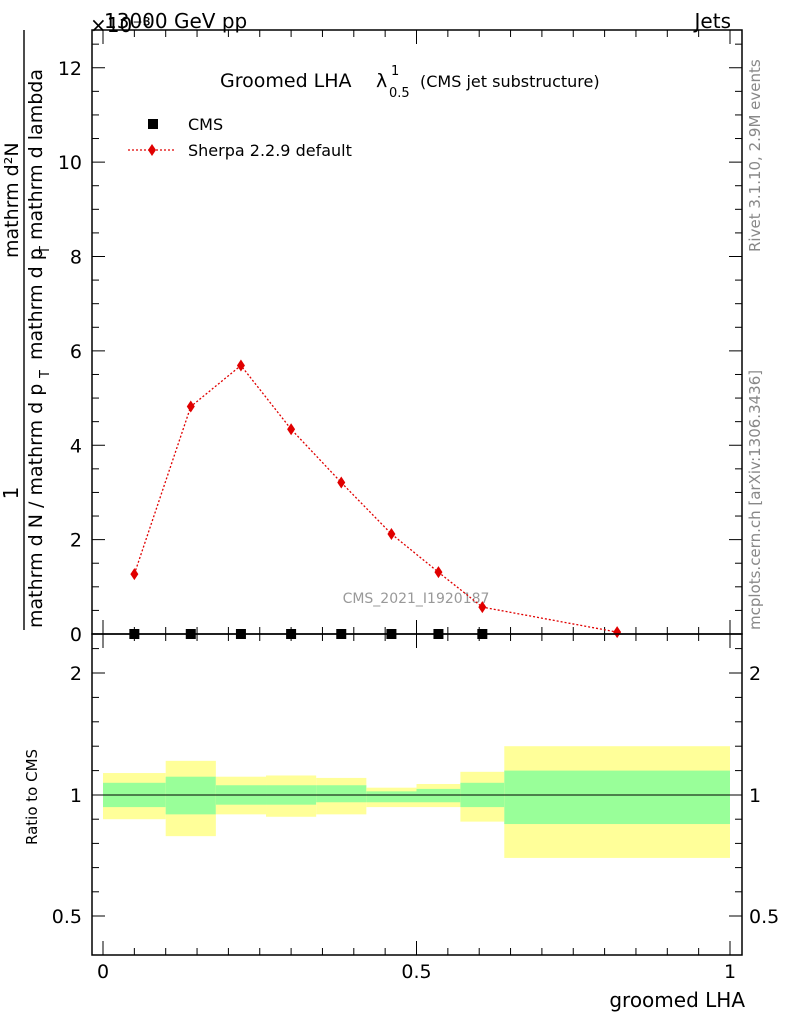 Image resolution: width=786 pixels, height=1029 pixels. I want to click on ratio-y-tick-label-right: 1, so click(755, 796).